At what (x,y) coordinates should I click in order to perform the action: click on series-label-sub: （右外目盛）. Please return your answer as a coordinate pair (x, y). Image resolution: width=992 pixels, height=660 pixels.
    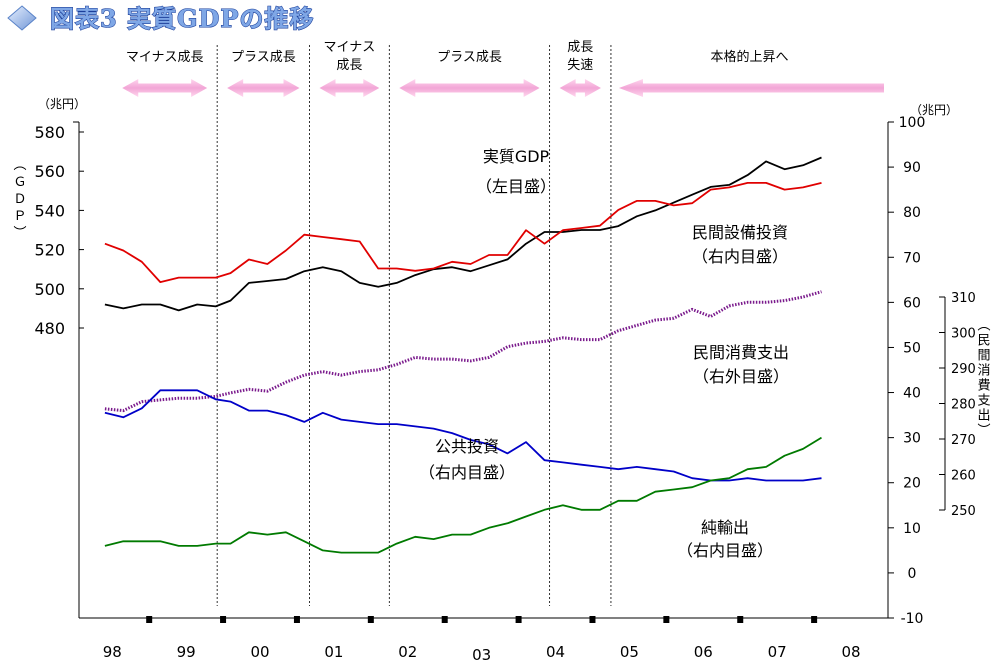
    Looking at the image, I should click on (741, 376).